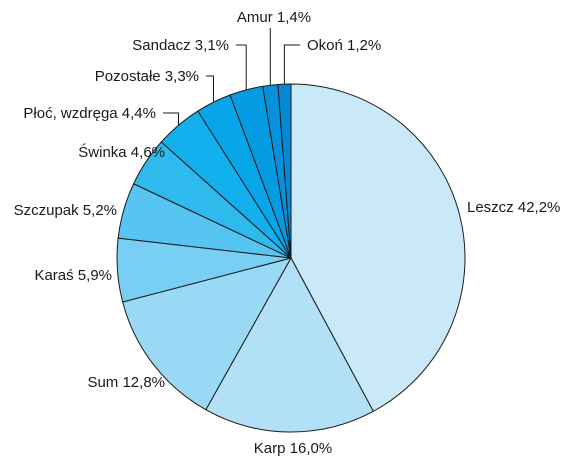 The width and height of the screenshot is (569, 462). Describe the element at coordinates (513, 207) in the screenshot. I see `slice-label-leszcz: Leszcz 42,2%` at that location.